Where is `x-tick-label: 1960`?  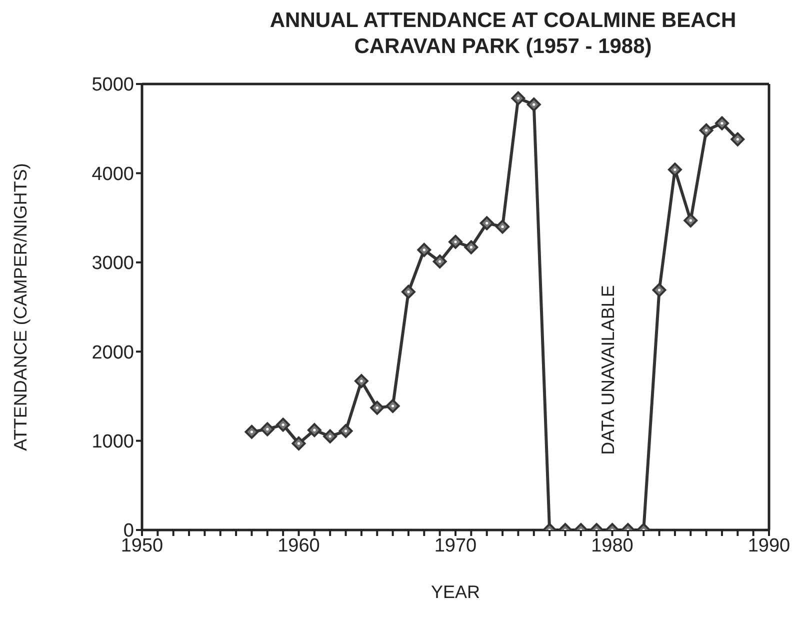 x-tick-label: 1960 is located at coordinates (299, 545).